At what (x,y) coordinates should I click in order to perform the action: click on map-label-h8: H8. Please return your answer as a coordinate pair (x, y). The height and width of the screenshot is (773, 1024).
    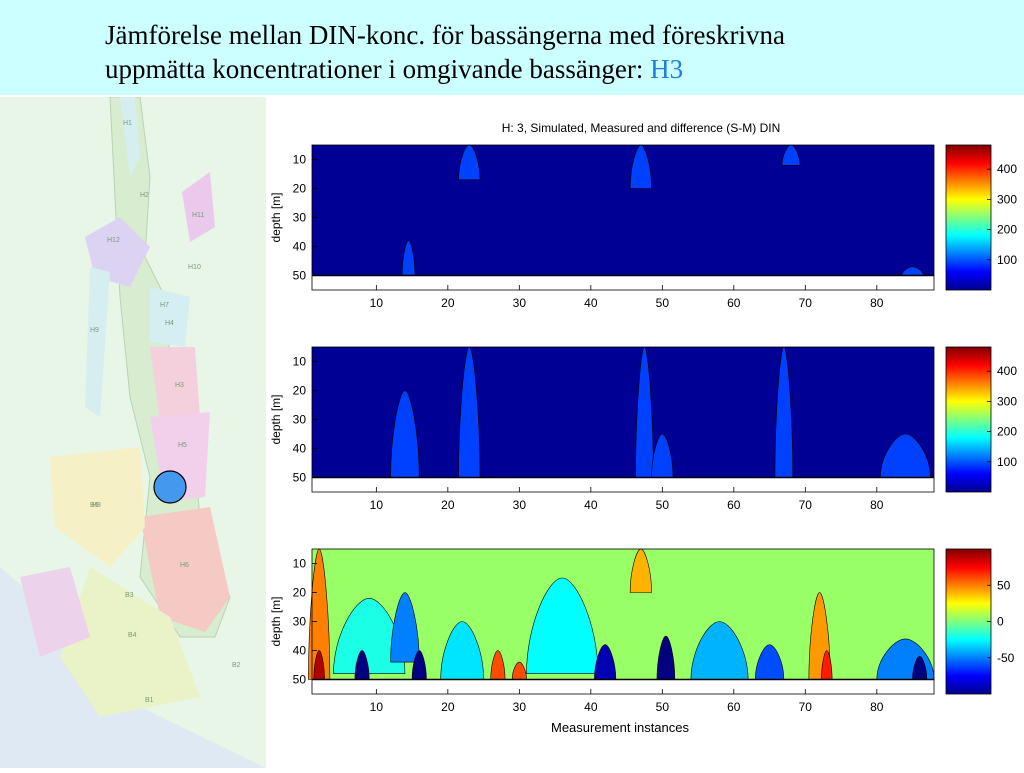
    Looking at the image, I should click on (96, 505).